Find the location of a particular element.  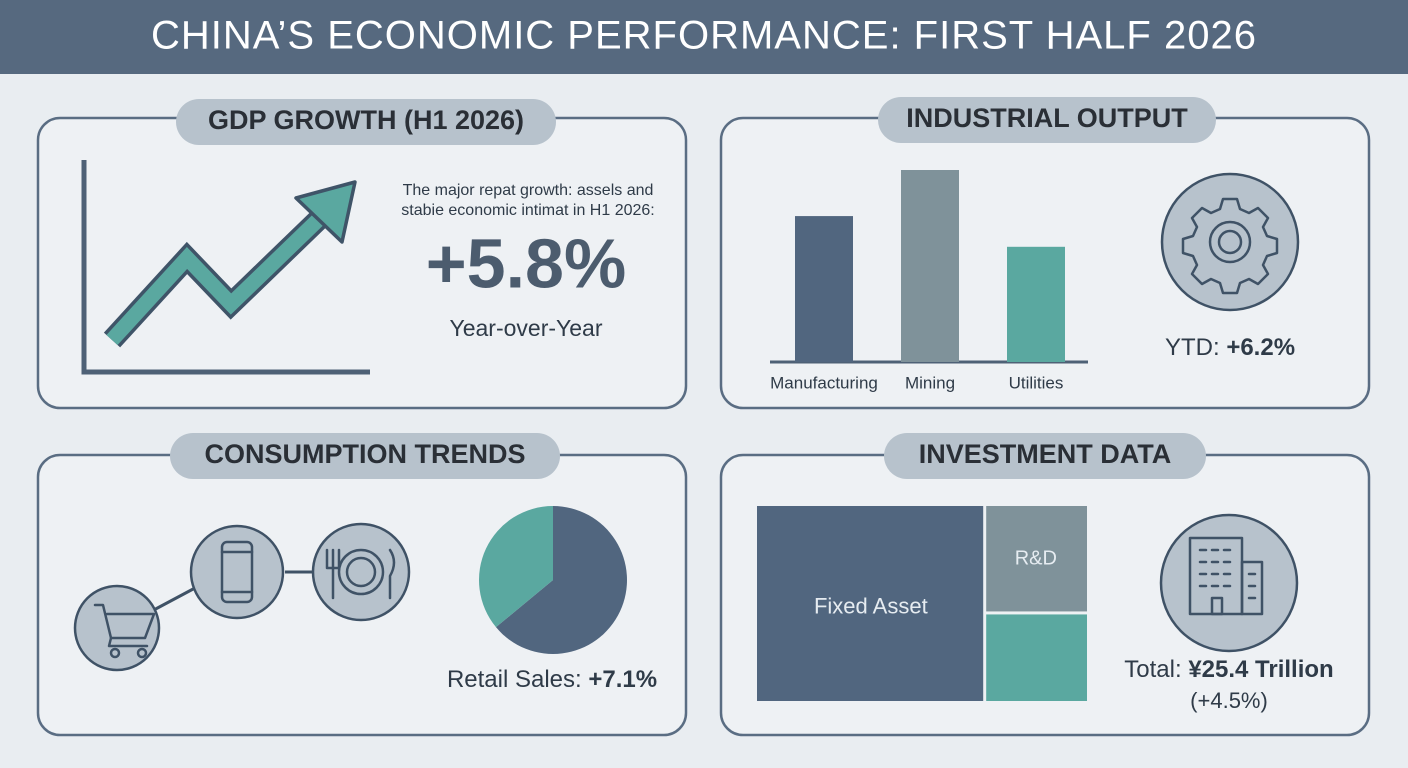

retail: Retail Sales: +7.1% is located at coordinates (552, 679).